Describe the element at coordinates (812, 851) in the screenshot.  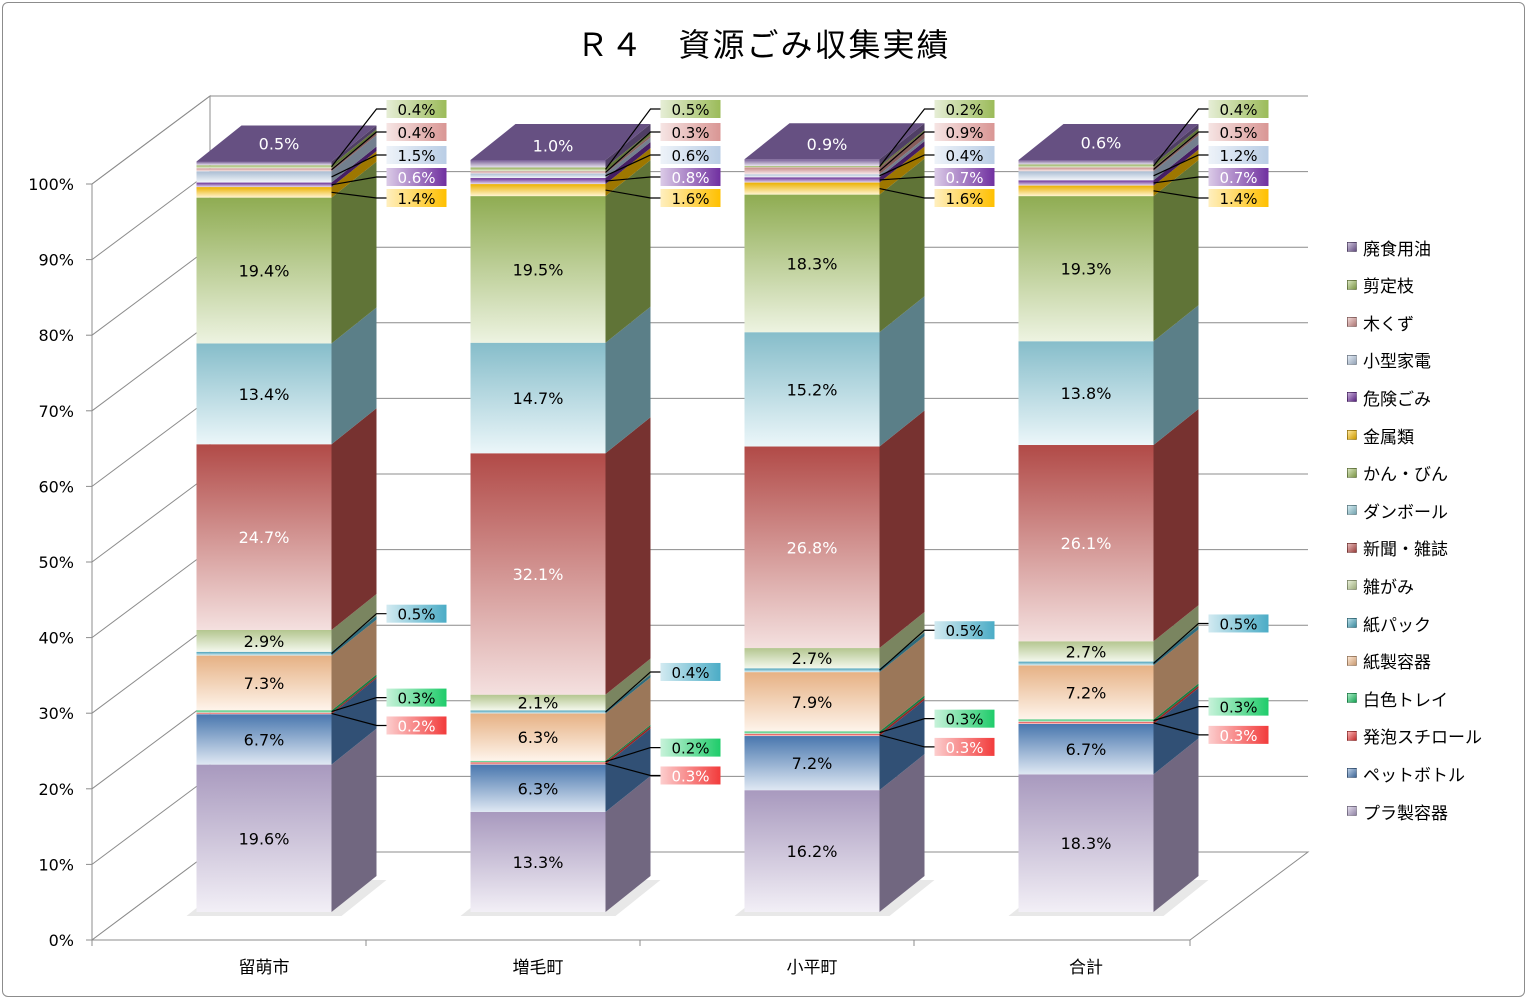
I see `data-label: 16.2%` at that location.